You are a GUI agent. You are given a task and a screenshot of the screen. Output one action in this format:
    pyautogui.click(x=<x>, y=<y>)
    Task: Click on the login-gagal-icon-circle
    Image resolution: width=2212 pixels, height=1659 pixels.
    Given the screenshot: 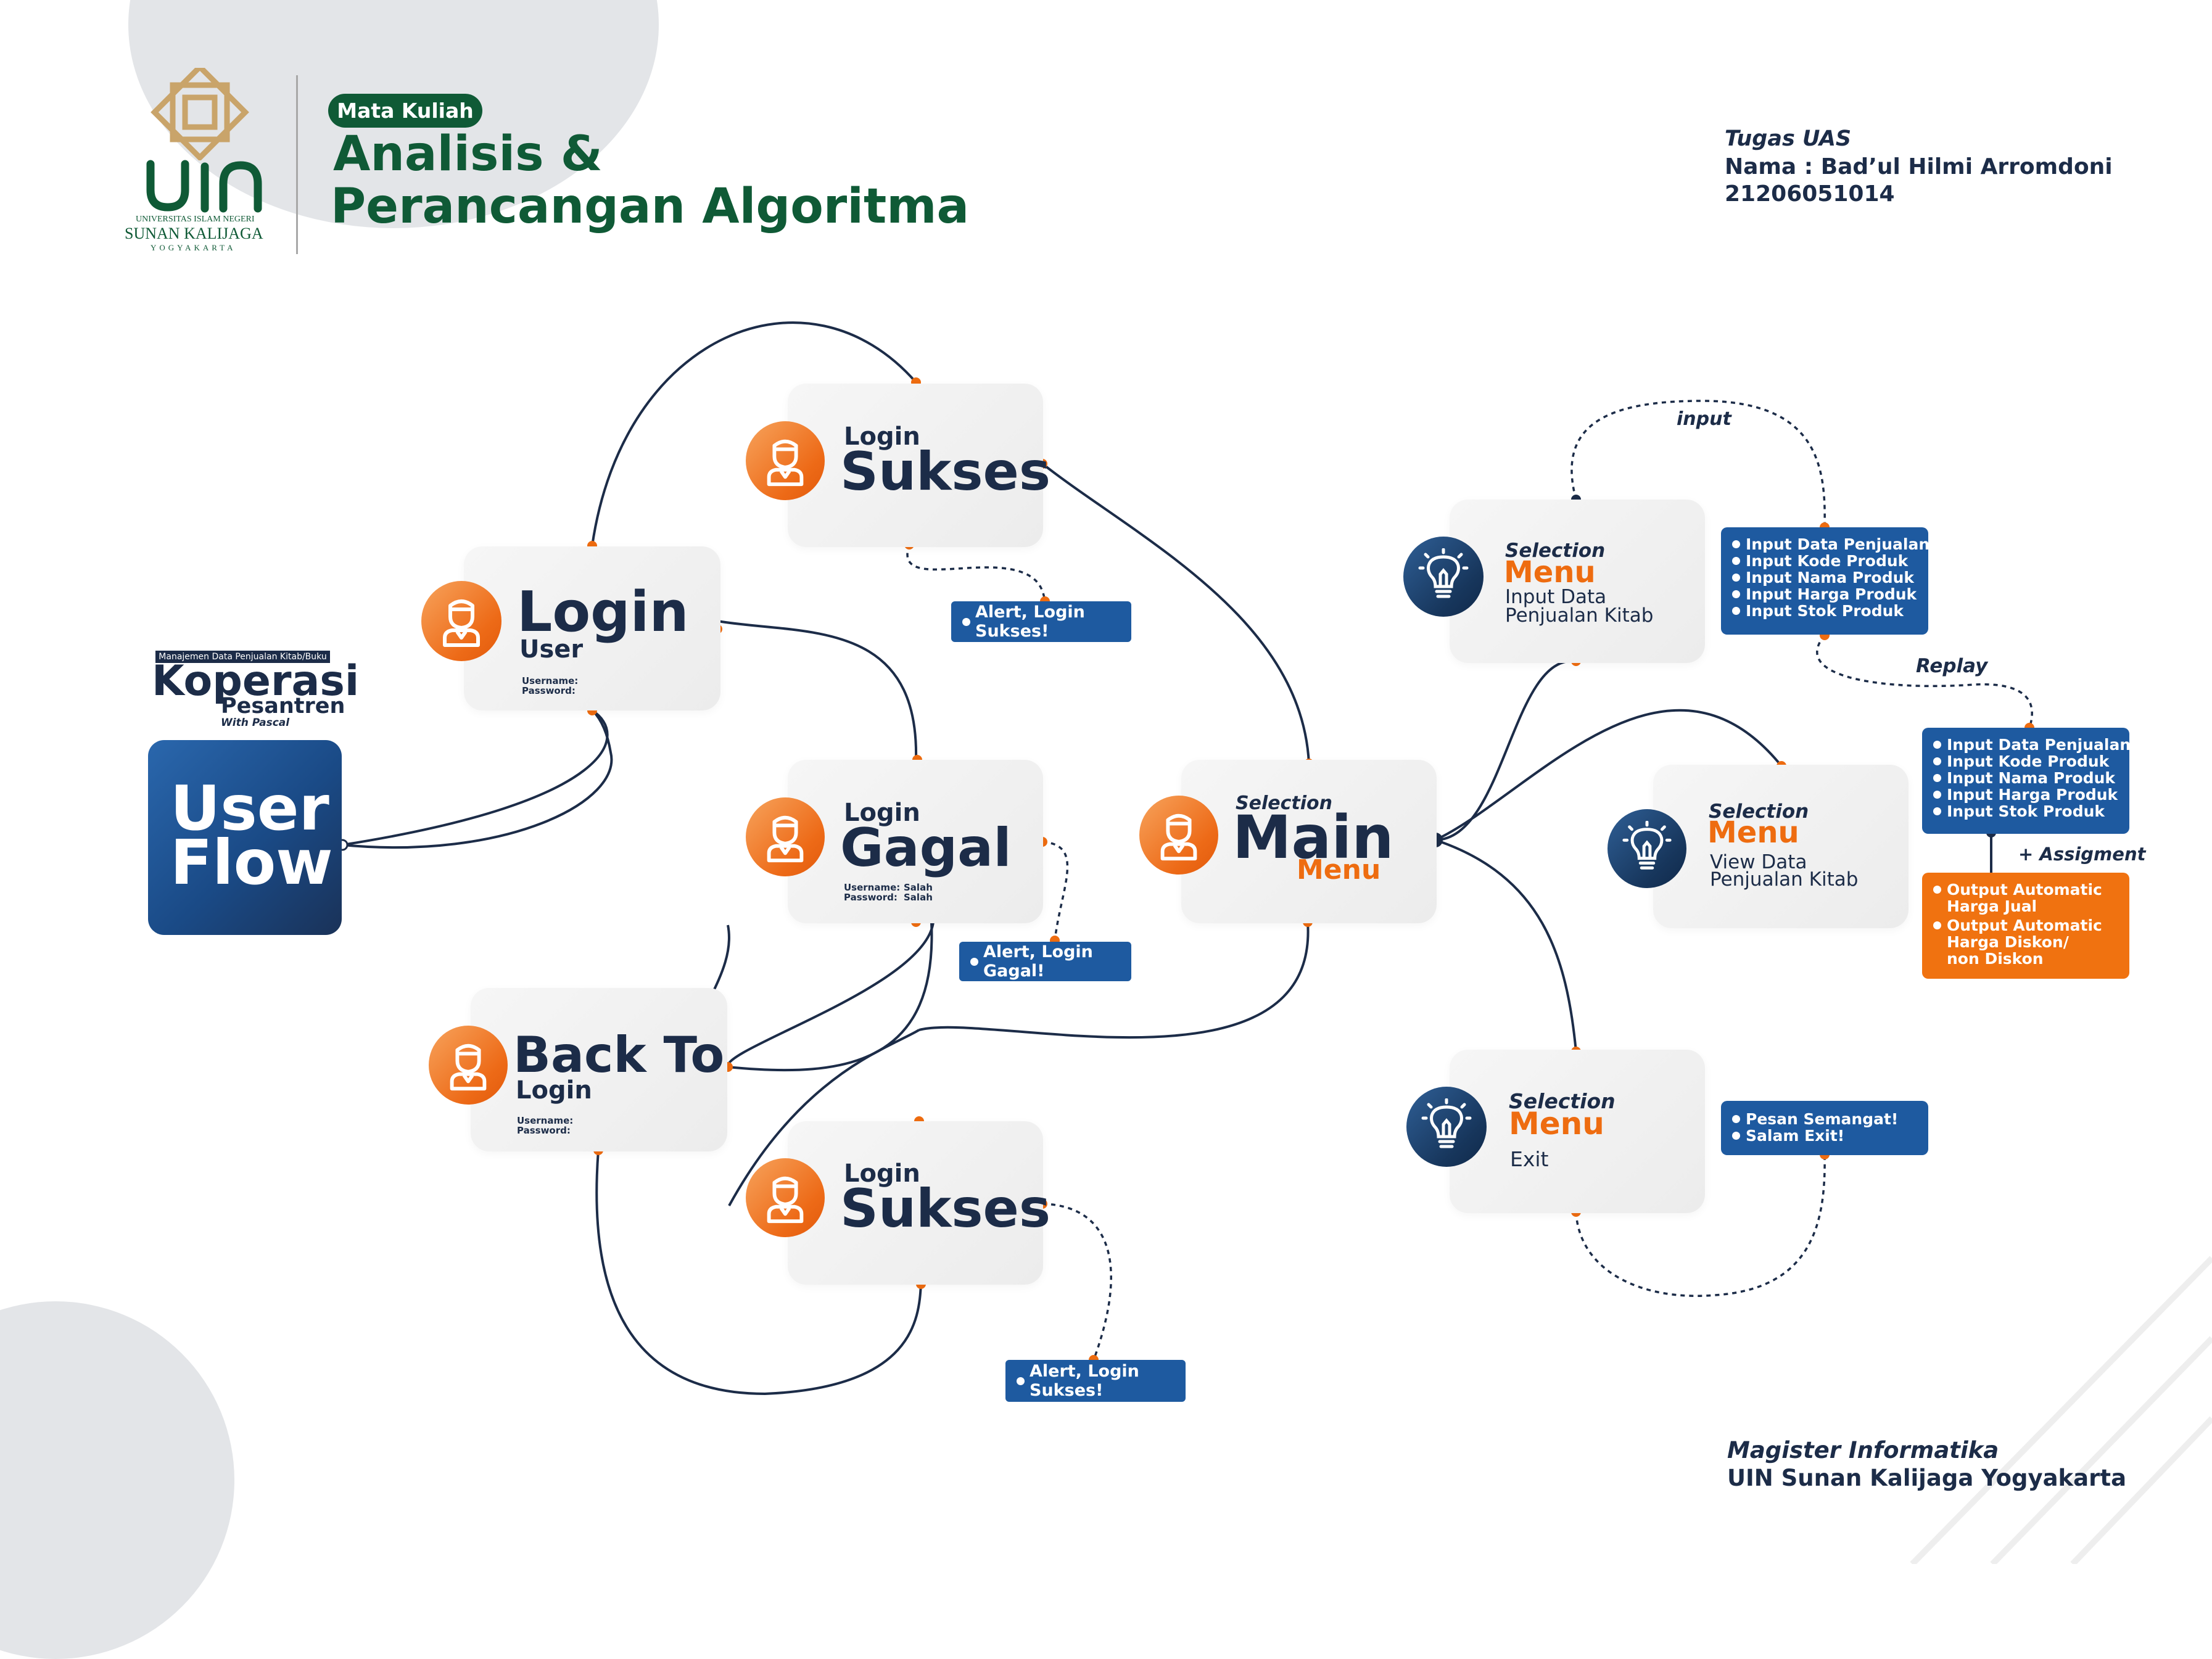 What is the action you would take?
    pyautogui.click(x=786, y=836)
    